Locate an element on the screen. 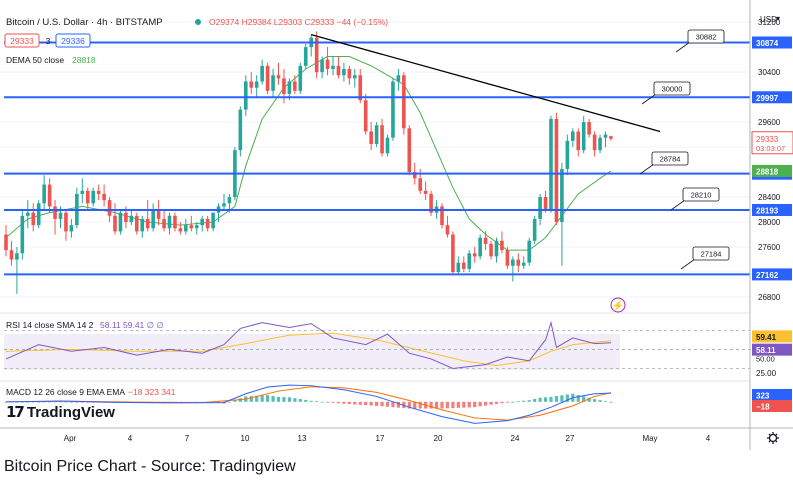 The height and width of the screenshot is (485, 793). currency-label: USD is located at coordinates (768, 19).